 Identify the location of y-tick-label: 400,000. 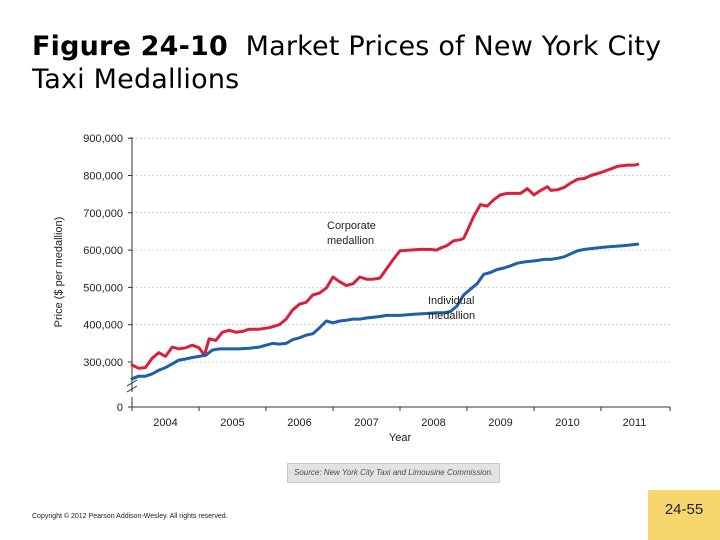
(103, 326).